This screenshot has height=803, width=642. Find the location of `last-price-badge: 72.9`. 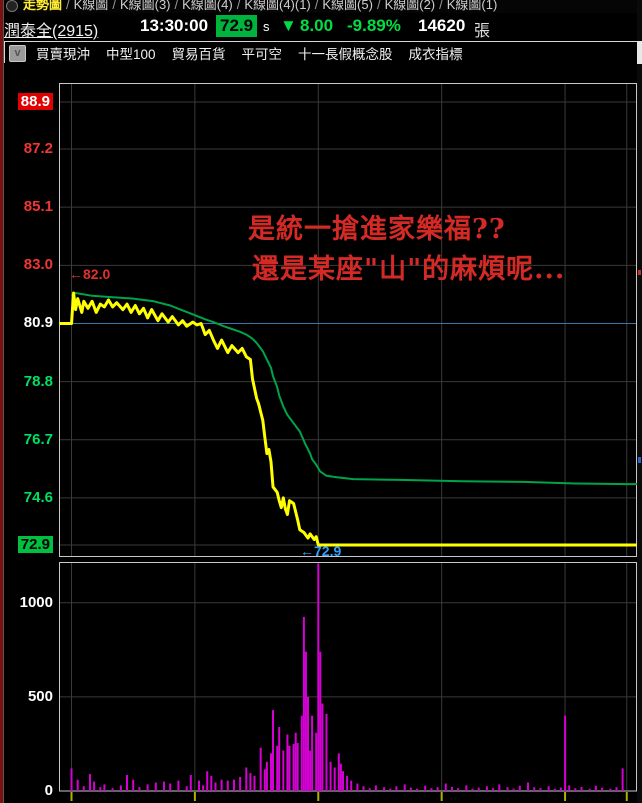

last-price-badge: 72.9 is located at coordinates (237, 26).